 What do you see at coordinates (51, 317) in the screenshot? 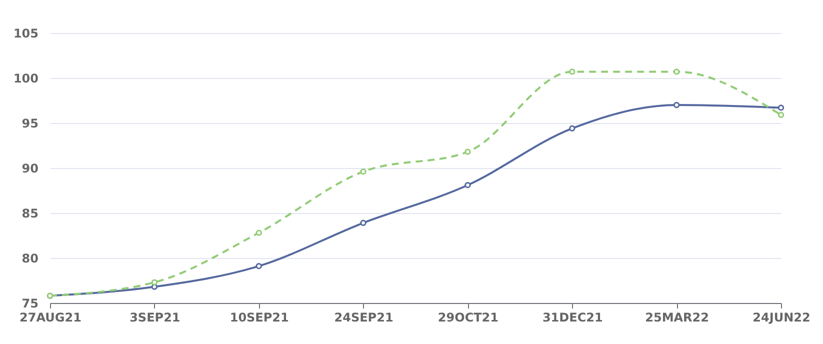
I see `x-tick-label: 27AUG21` at bounding box center [51, 317].